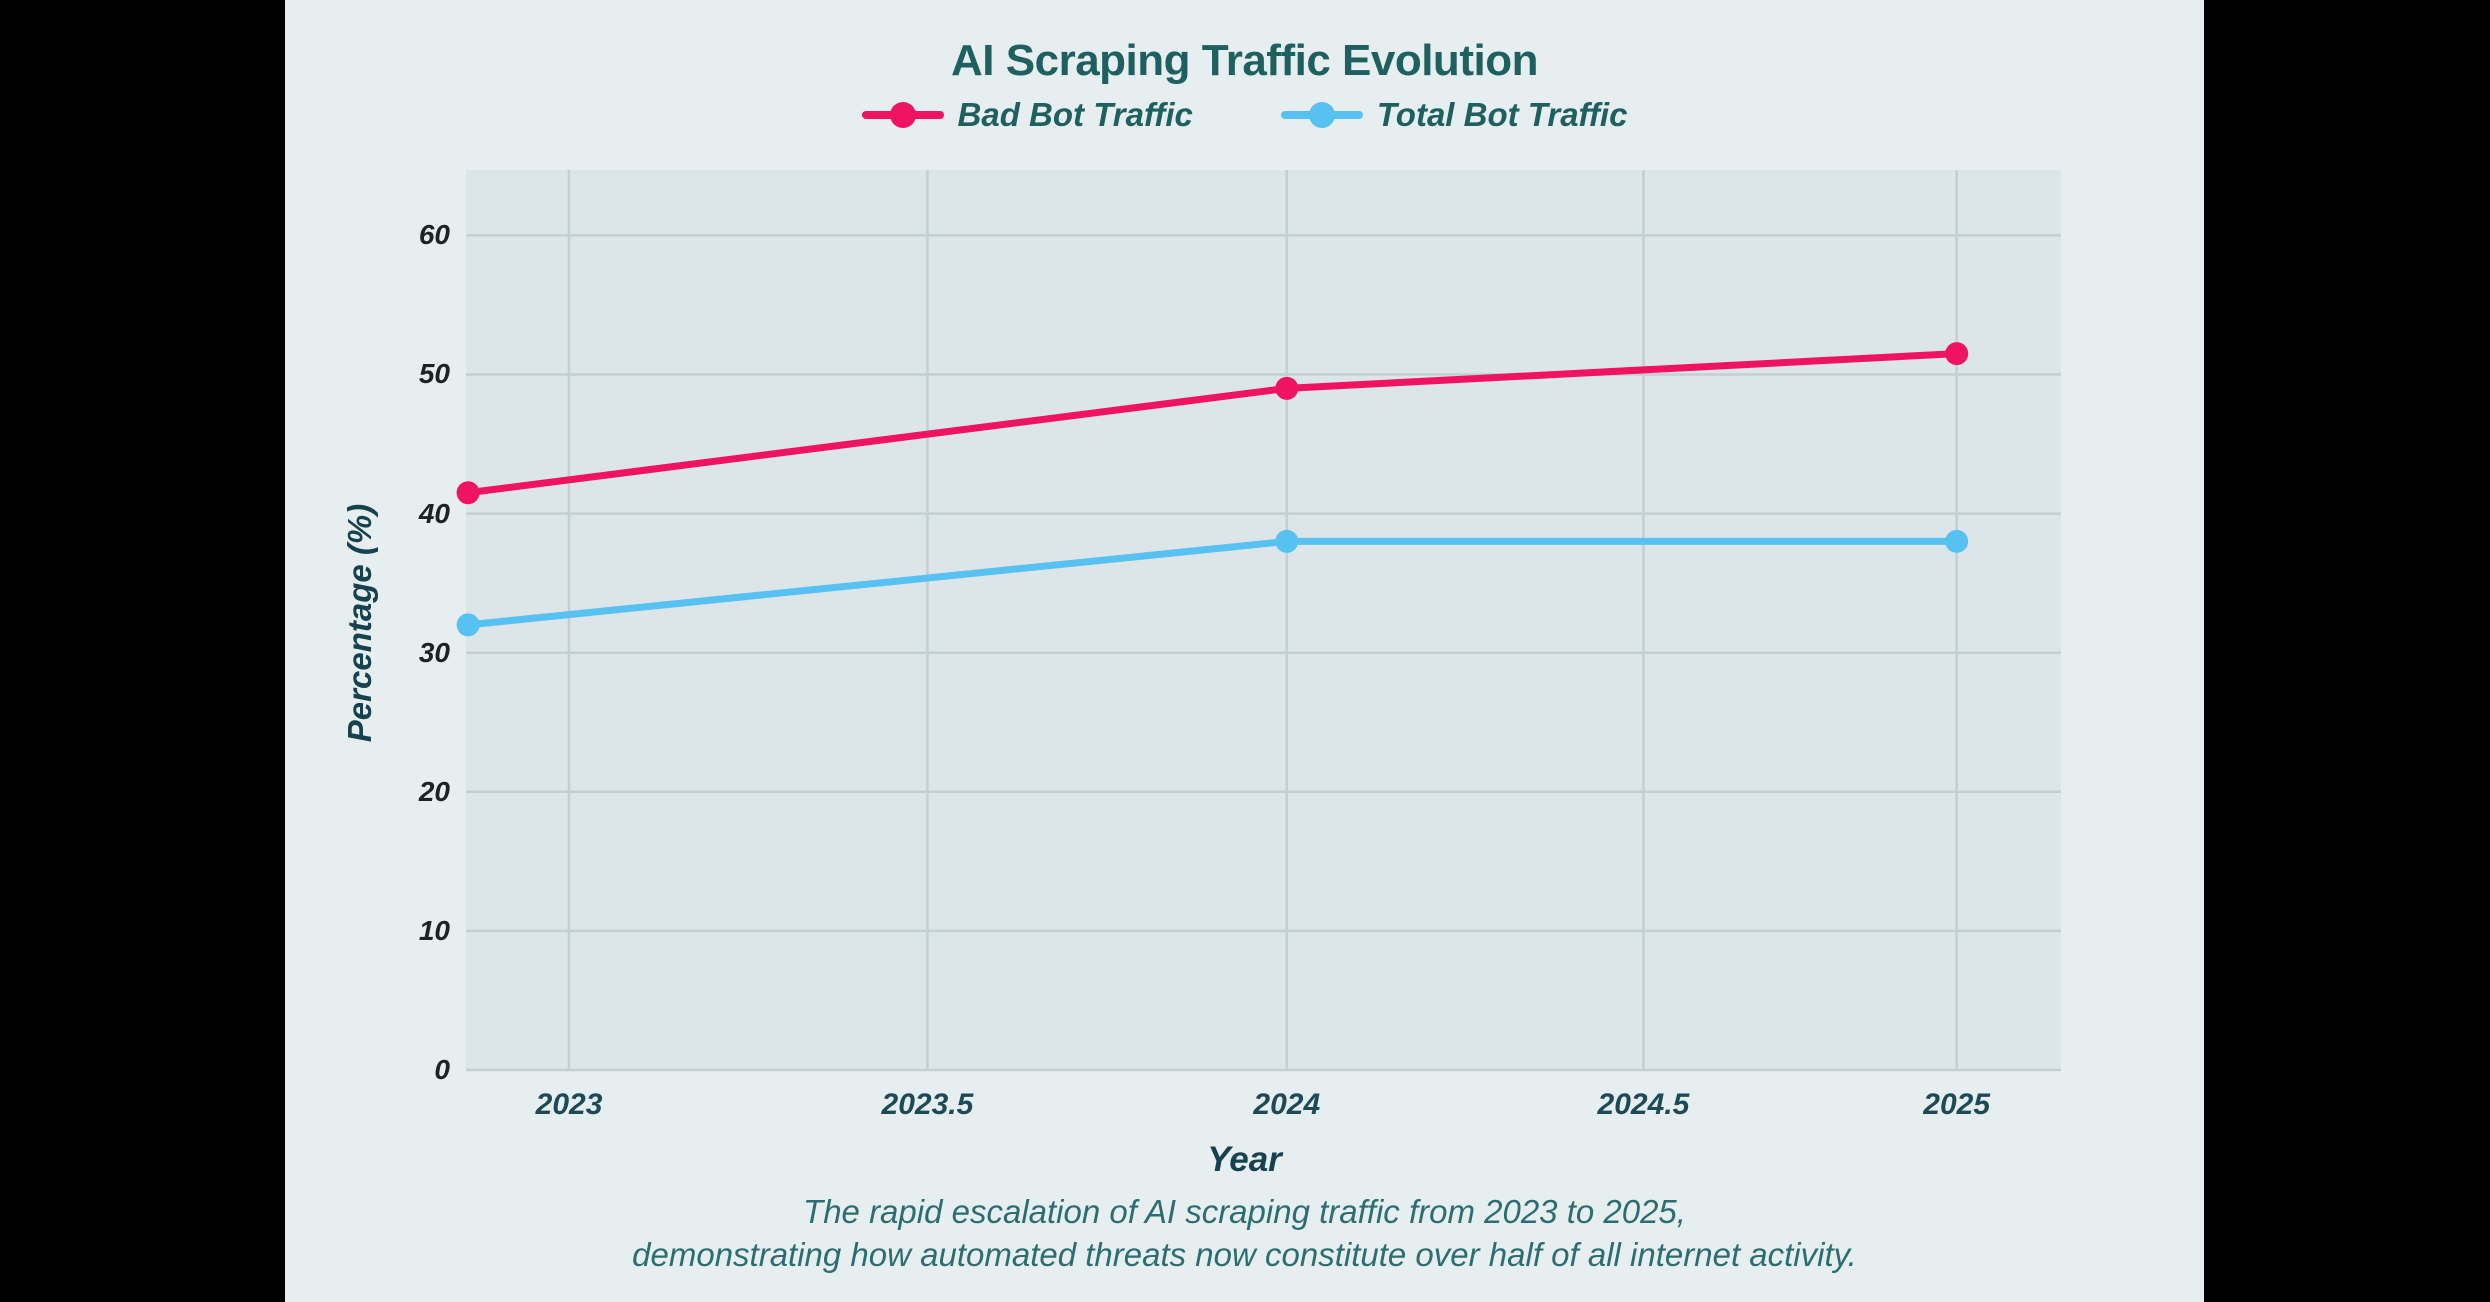 This screenshot has width=2490, height=1302. I want to click on y-tick-label: 50, so click(434, 374).